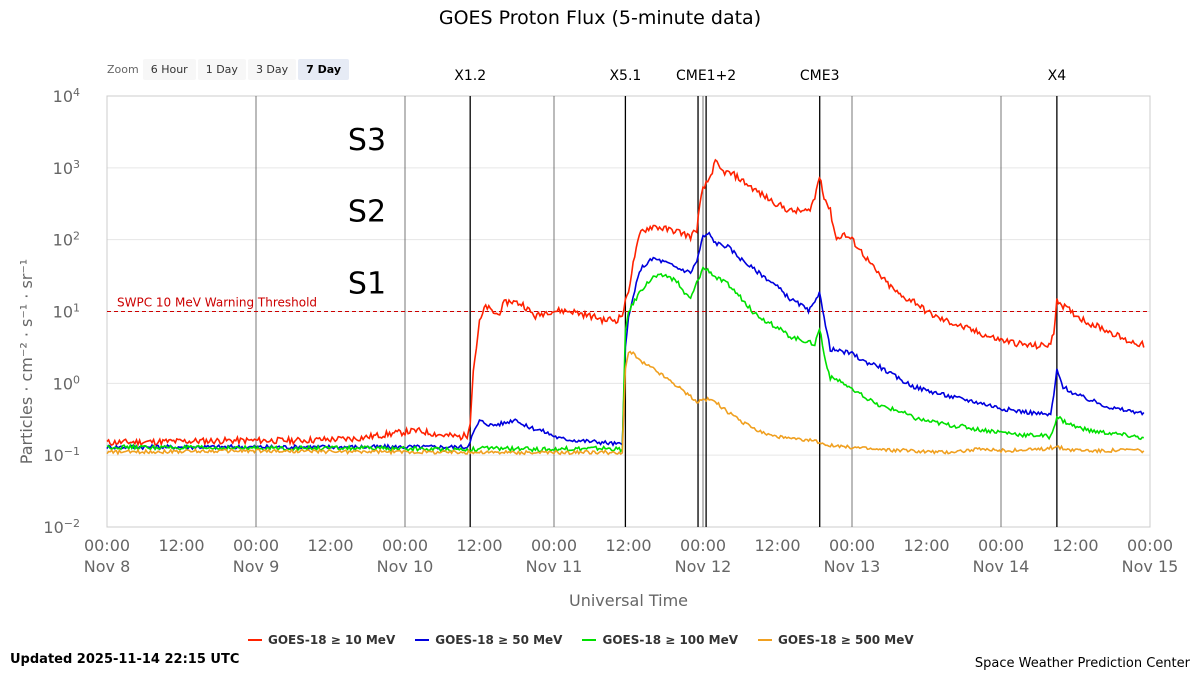 The width and height of the screenshot is (1200, 675). Describe the element at coordinates (1075, 545) in the screenshot. I see `x-tick-time-13: 12:00` at that location.